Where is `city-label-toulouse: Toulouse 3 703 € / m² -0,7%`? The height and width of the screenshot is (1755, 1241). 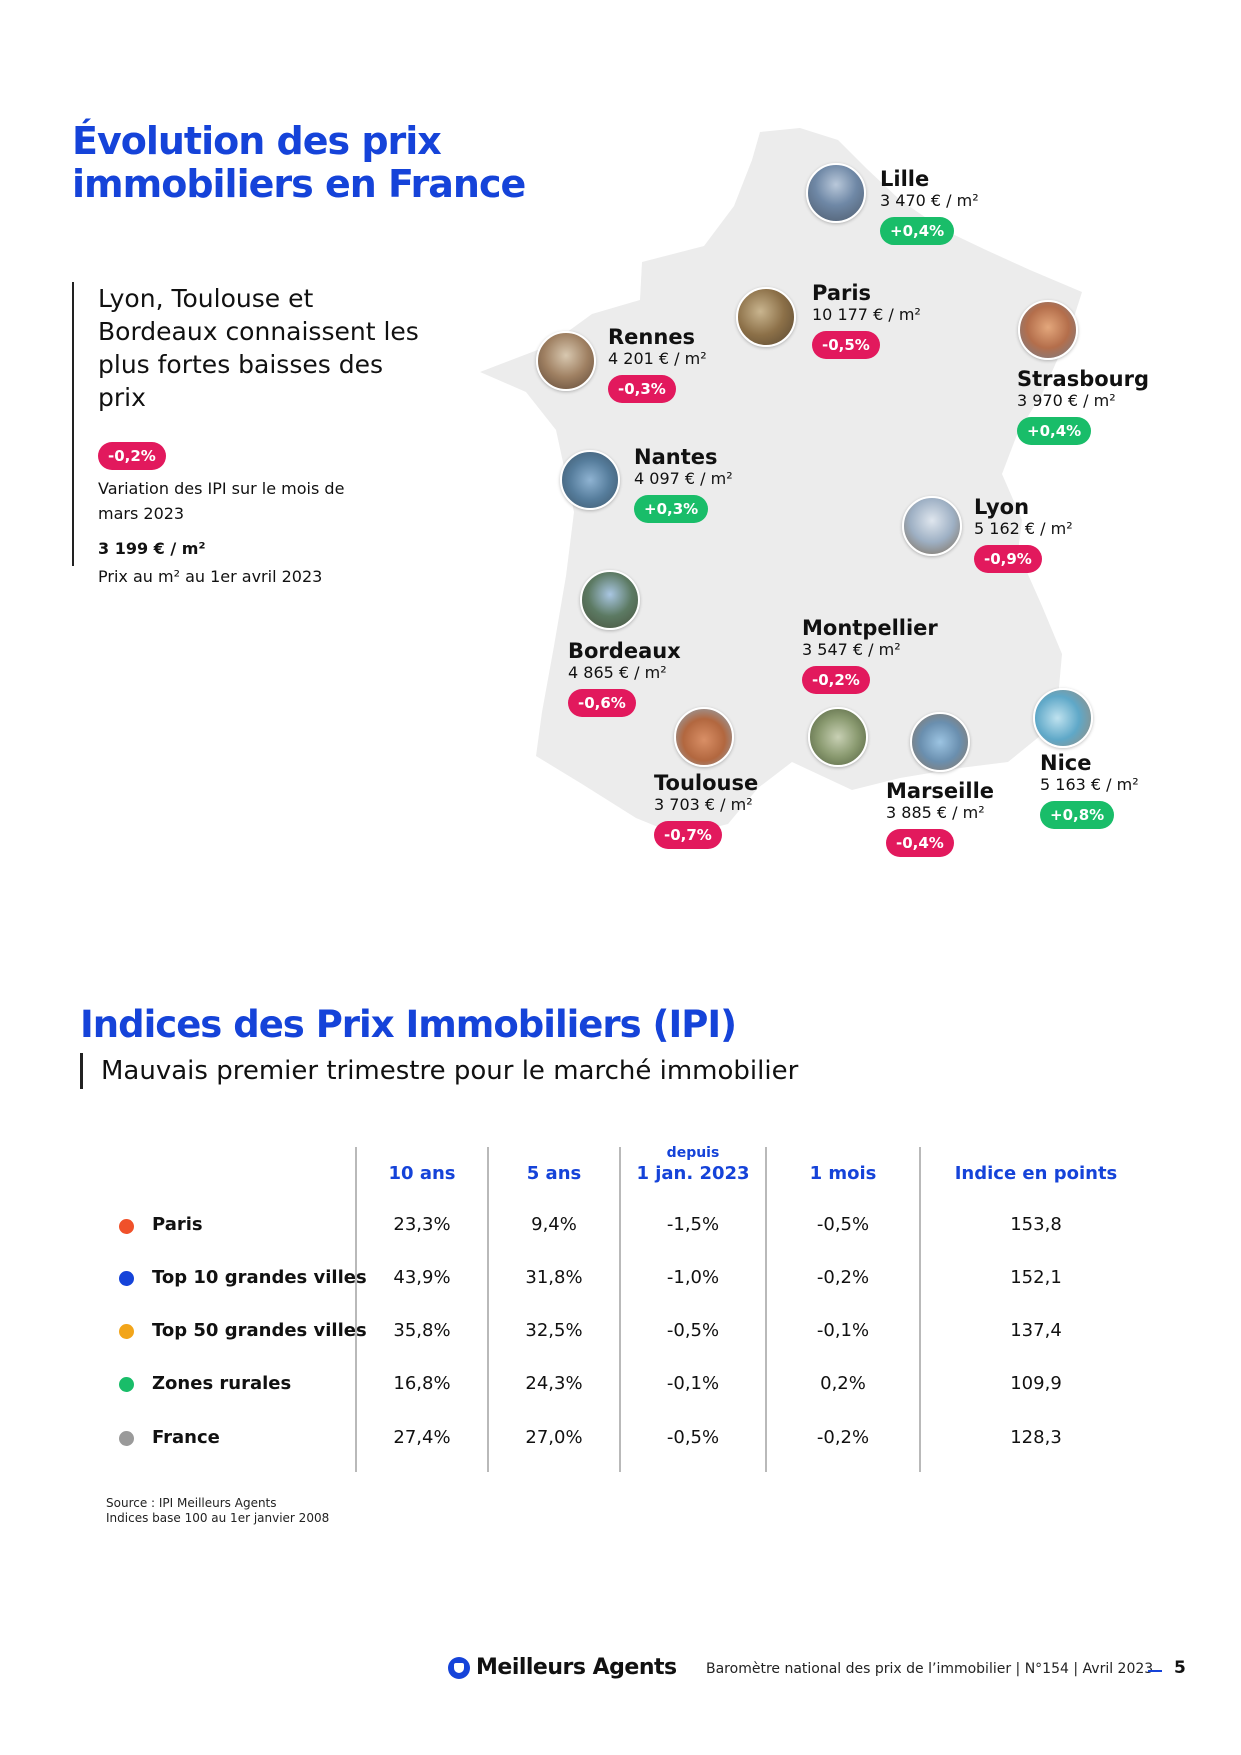 city-label-toulouse: Toulouse 3 703 € / m² -0,7% is located at coordinates (706, 810).